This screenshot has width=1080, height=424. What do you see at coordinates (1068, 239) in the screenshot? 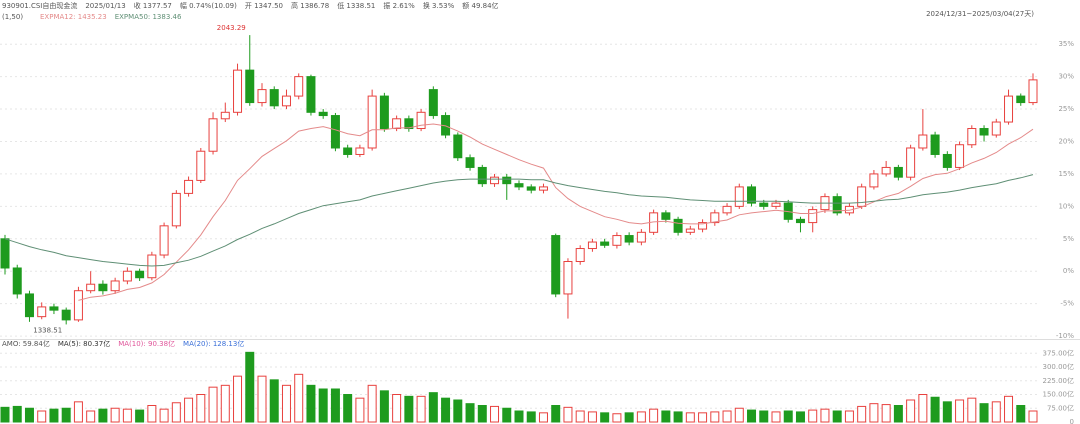
I see `y-tick-label: 5%` at bounding box center [1068, 239].